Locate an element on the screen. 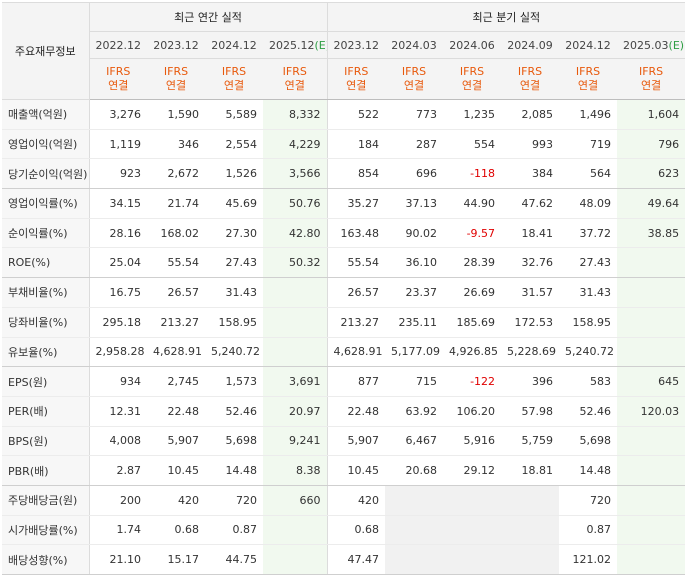 This screenshot has width=686, height=575. value-cell: 5,589 is located at coordinates (234, 114).